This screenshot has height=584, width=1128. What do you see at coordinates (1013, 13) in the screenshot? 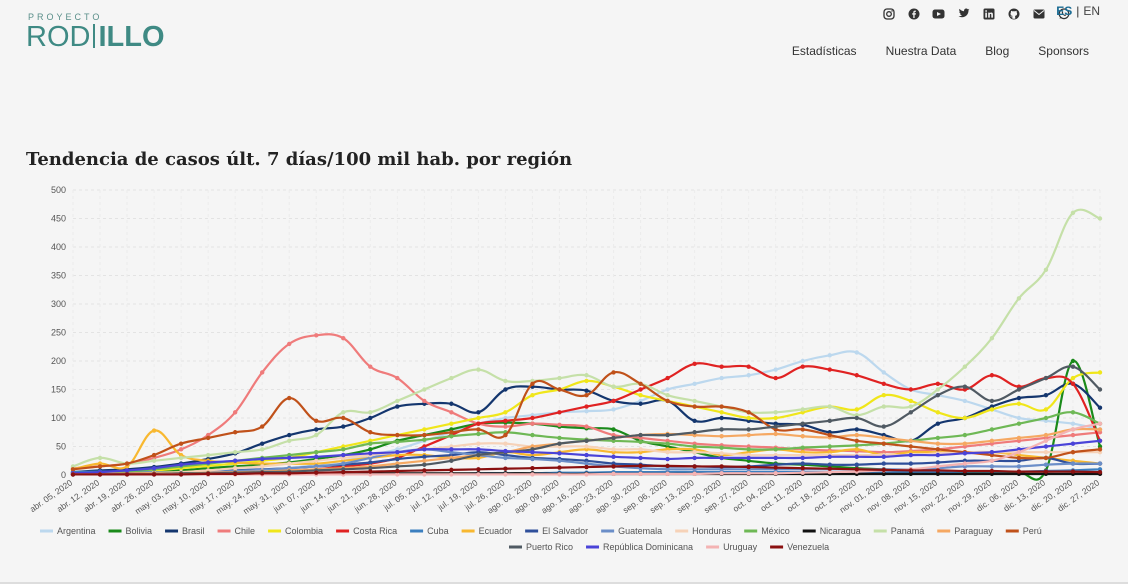
I see `github-icon` at bounding box center [1013, 13].